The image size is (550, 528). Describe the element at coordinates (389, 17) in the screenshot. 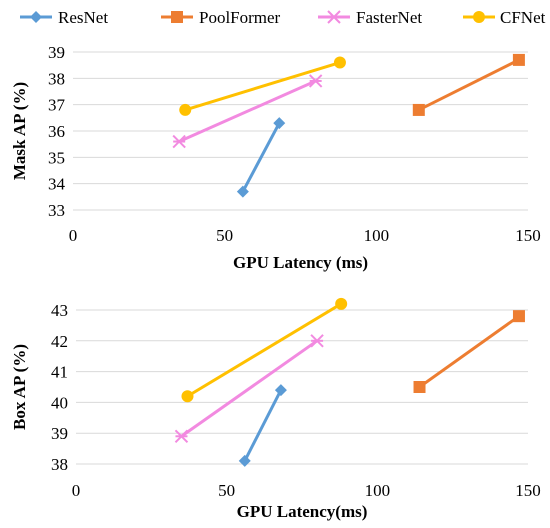

I see `legend-label: FasterNet` at that location.